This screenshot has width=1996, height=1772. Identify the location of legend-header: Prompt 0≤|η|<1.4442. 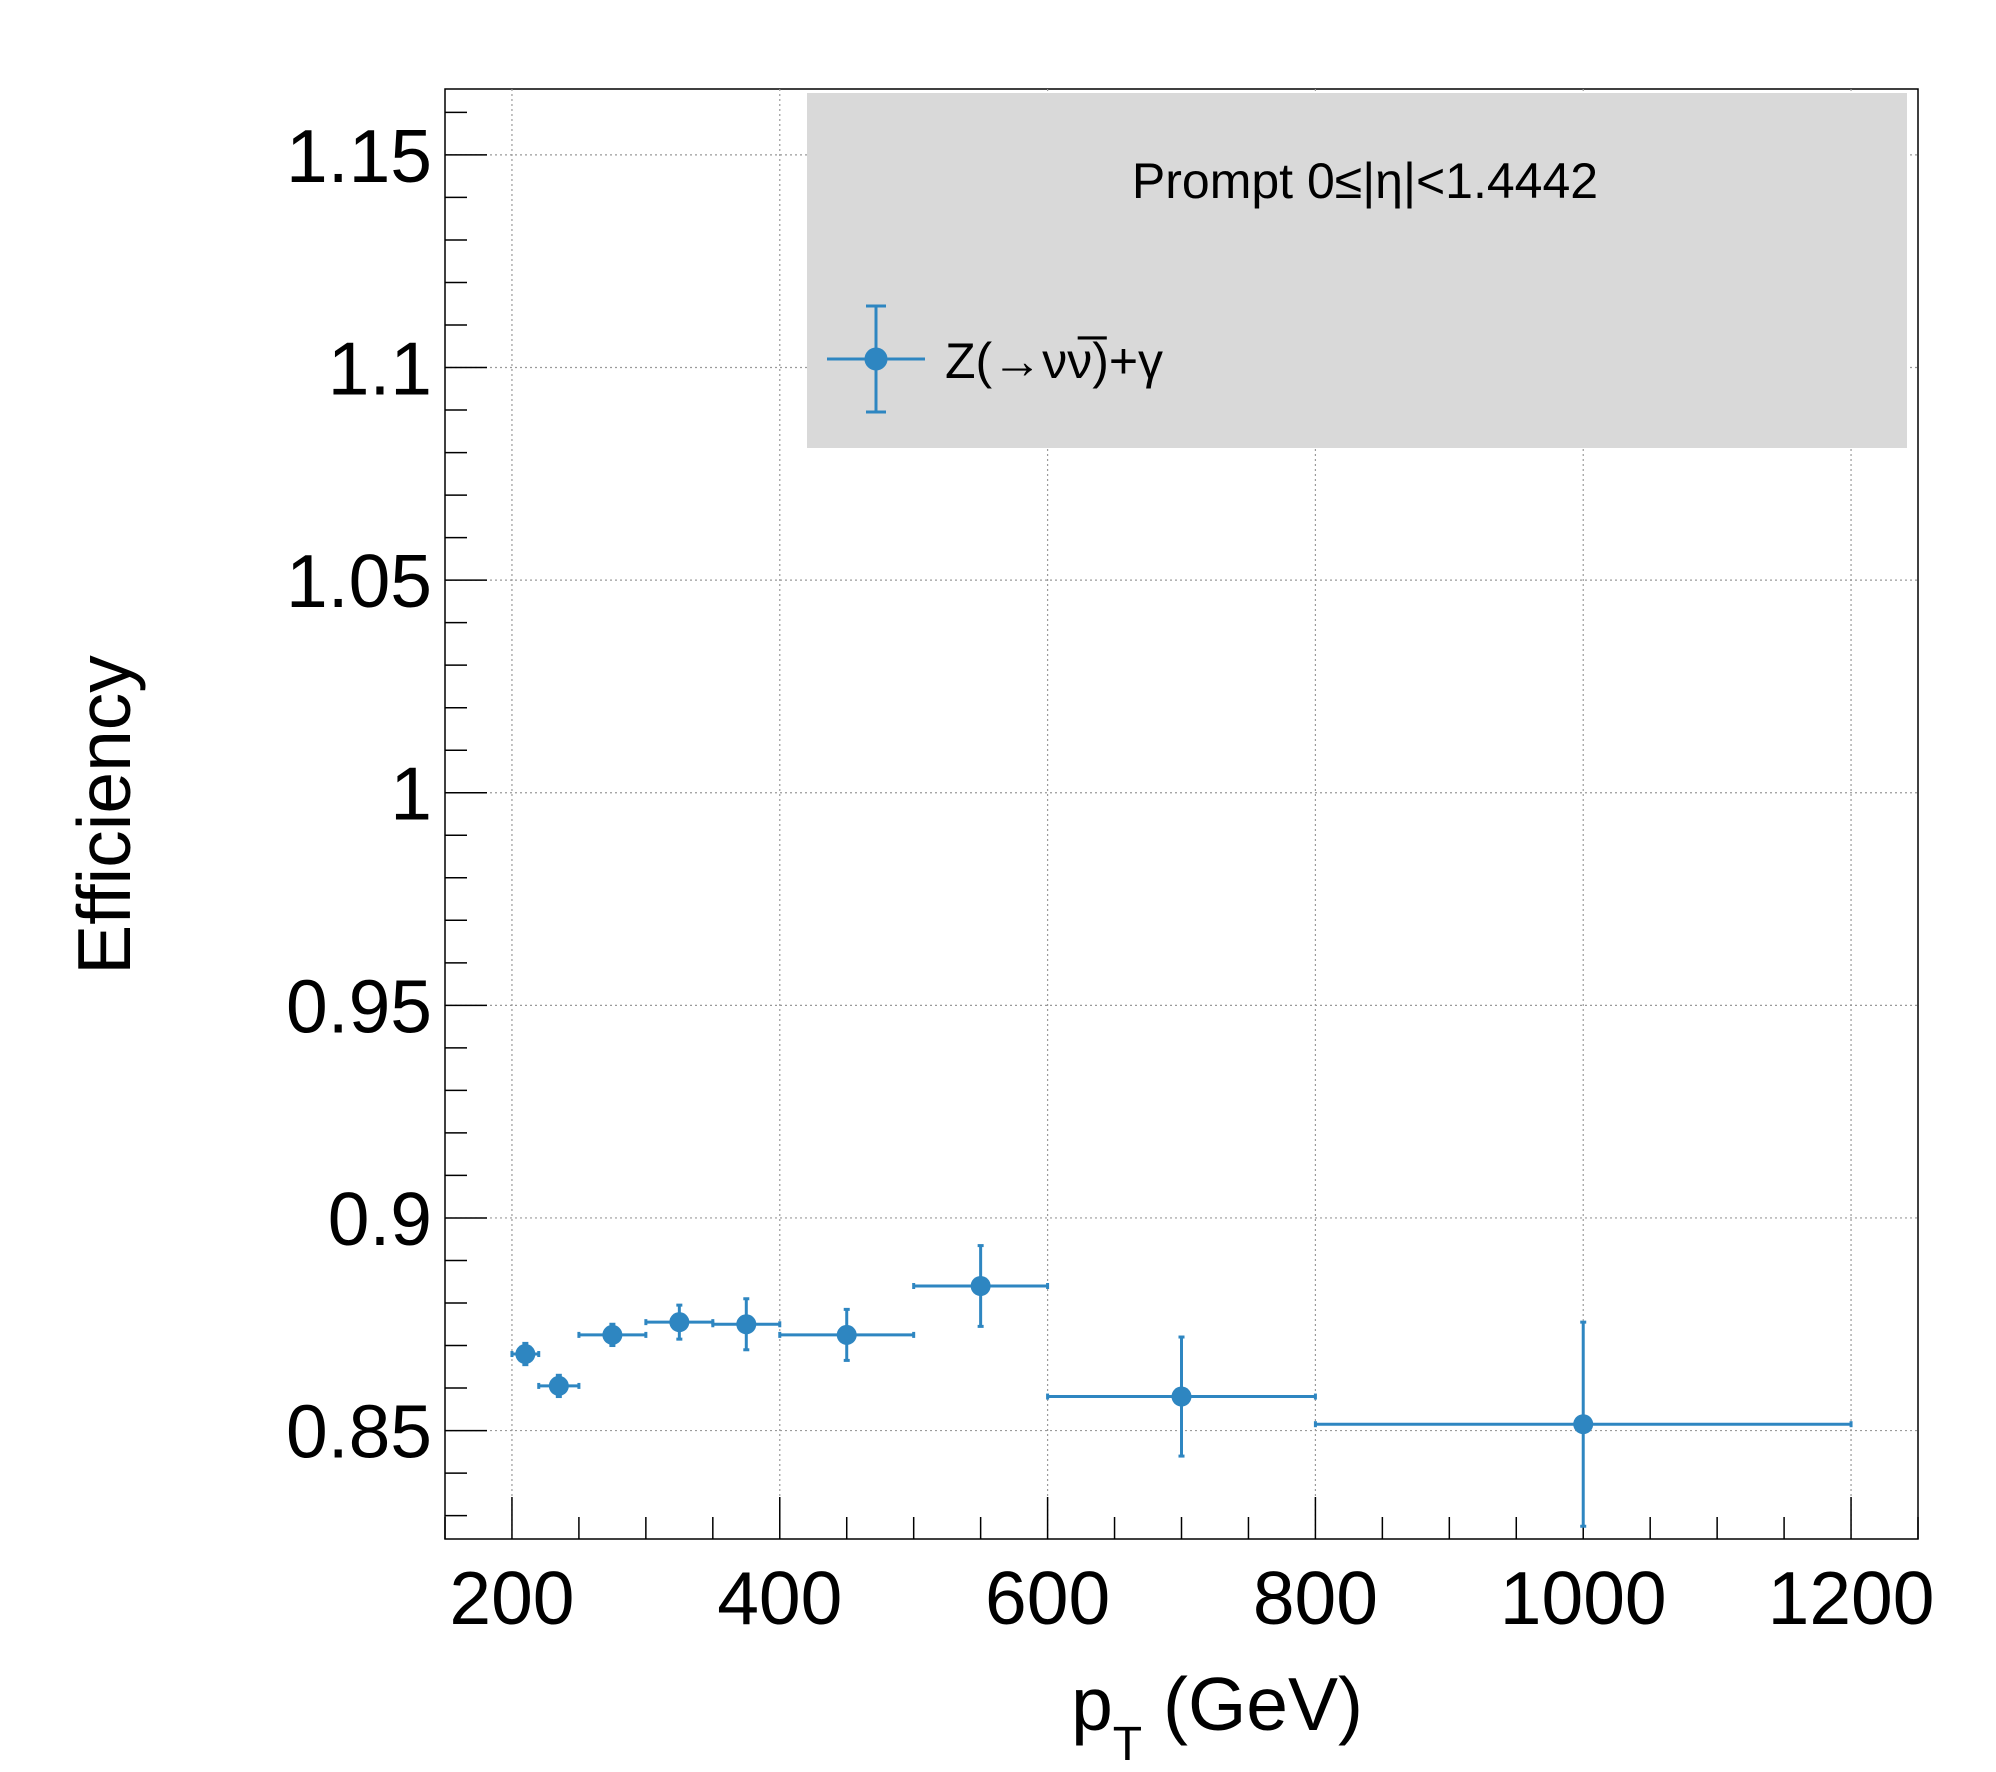
(1365, 181).